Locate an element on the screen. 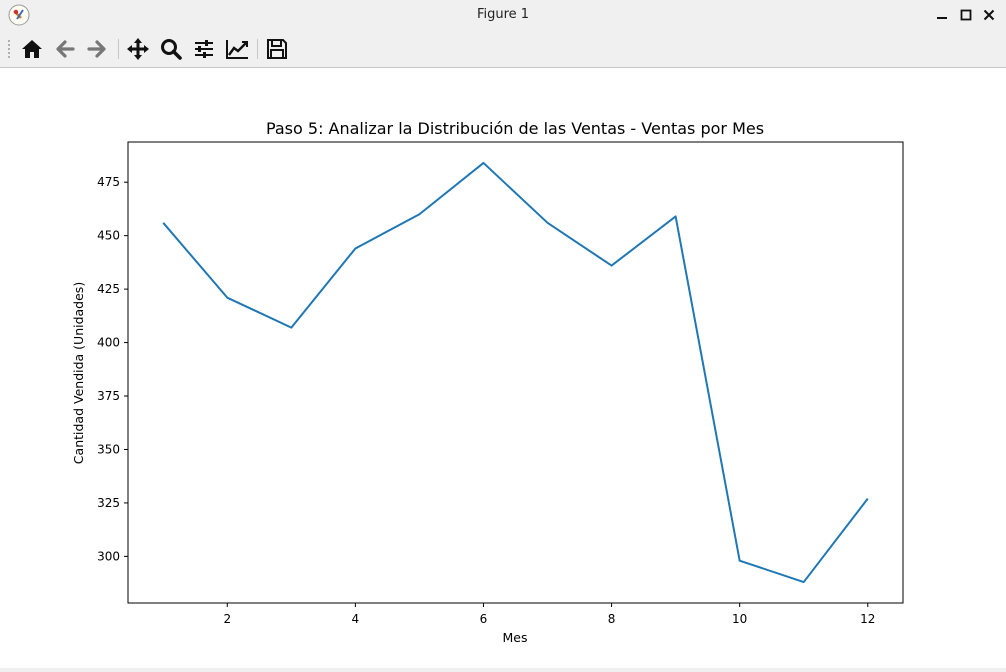  x-tick-label: 6 is located at coordinates (484, 619).